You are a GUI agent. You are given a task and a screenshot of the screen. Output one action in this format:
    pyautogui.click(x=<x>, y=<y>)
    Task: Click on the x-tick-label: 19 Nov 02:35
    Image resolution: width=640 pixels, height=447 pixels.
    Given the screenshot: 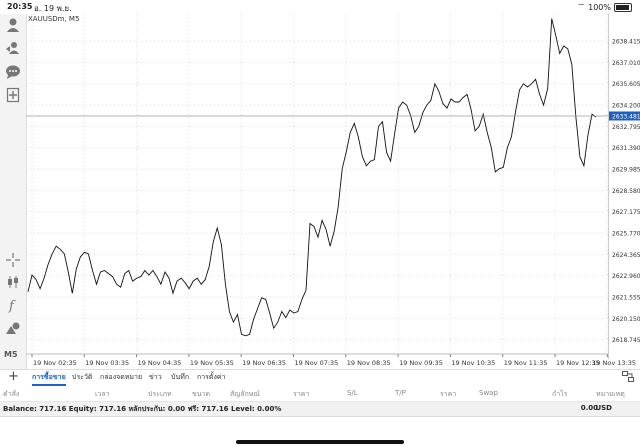 What is the action you would take?
    pyautogui.click(x=55, y=363)
    